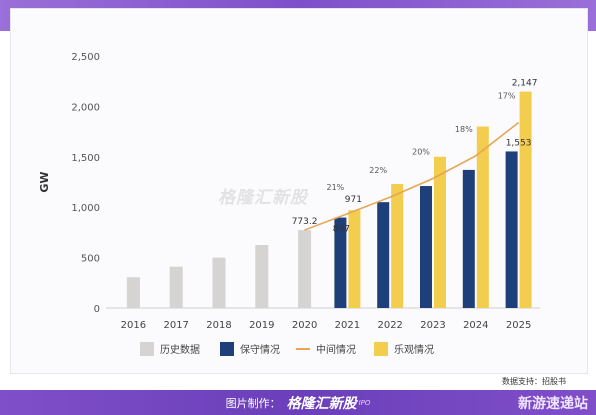 Image resolution: width=596 pixels, height=415 pixels. I want to click on footer-brand: 格隆汇新股, so click(321, 403).